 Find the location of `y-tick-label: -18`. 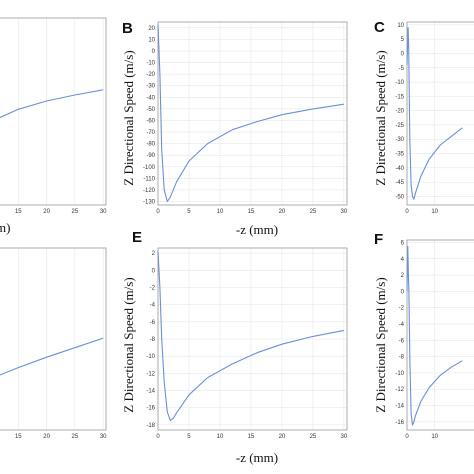

y-tick-label: -18 is located at coordinates (150, 426).